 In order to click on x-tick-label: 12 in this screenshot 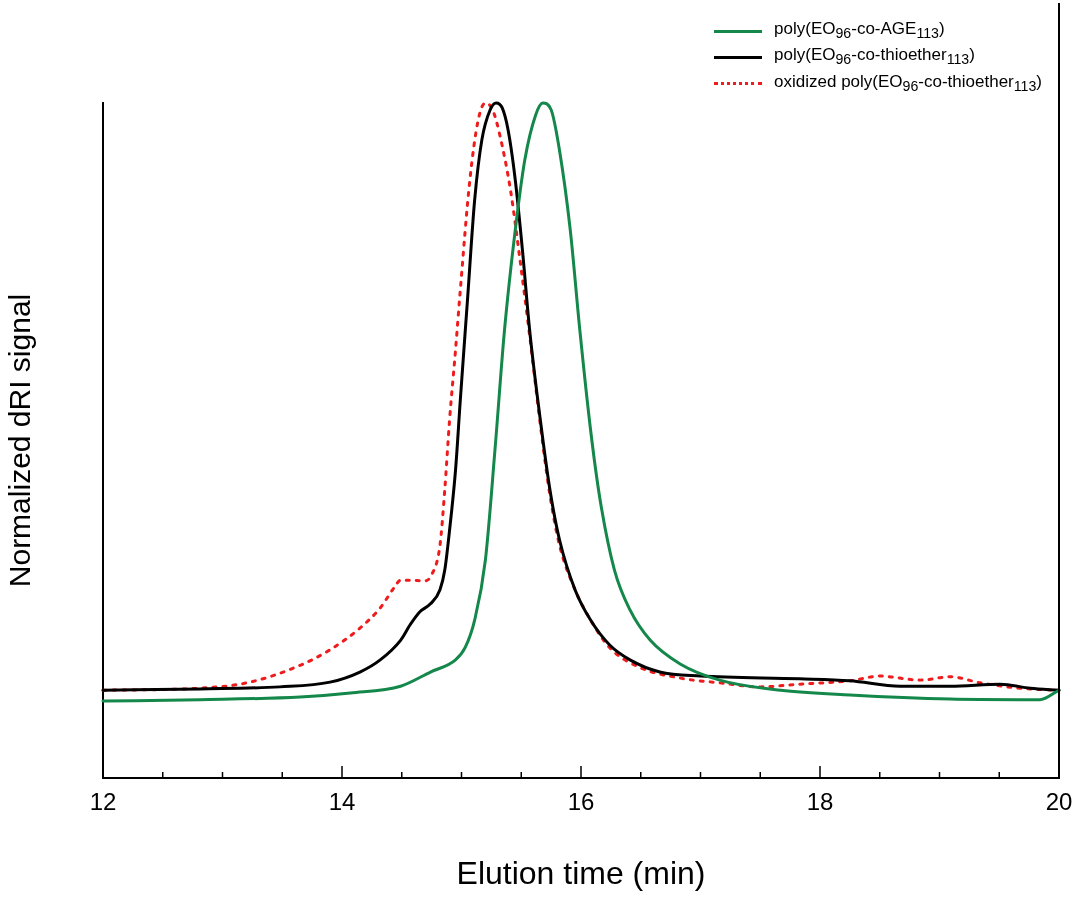, I will do `click(103, 802)`.